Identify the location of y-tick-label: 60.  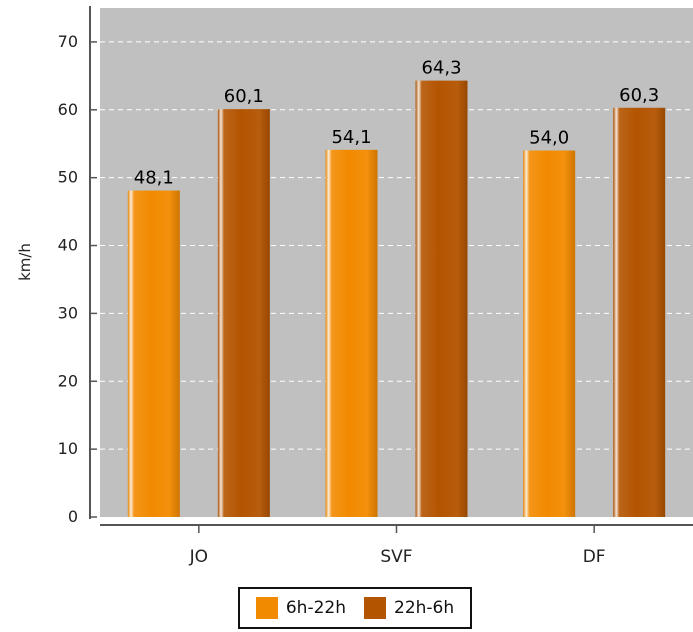
(68, 109).